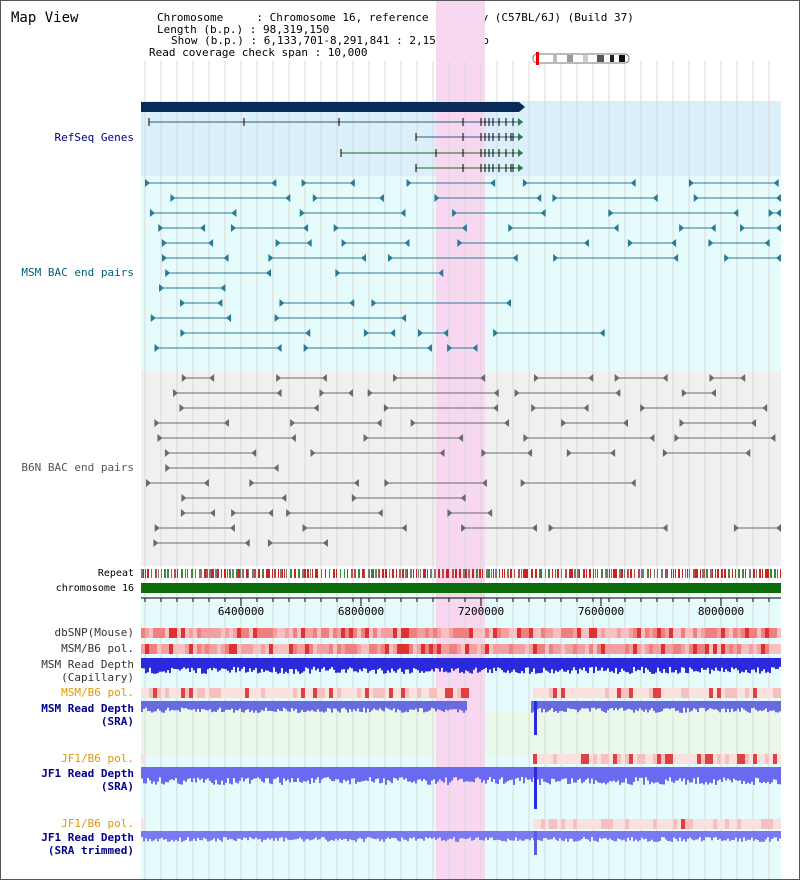 Image resolution: width=800 pixels, height=880 pixels. What do you see at coordinates (361, 611) in the screenshot?
I see `axis-tick-label: 6800000` at bounding box center [361, 611].